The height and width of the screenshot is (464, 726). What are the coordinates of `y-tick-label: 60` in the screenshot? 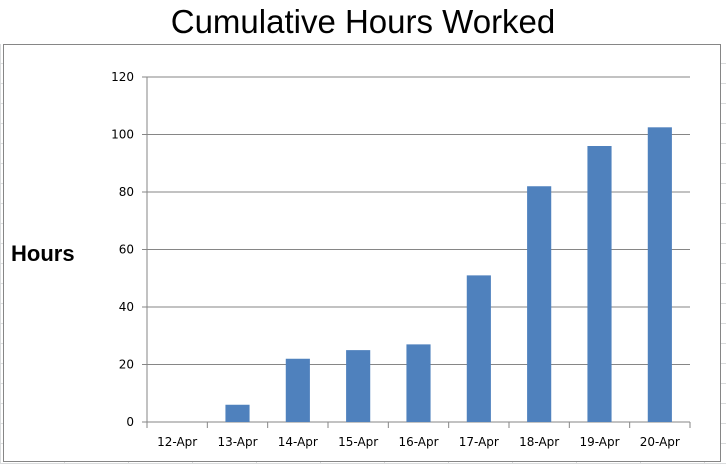 It's located at (126, 250).